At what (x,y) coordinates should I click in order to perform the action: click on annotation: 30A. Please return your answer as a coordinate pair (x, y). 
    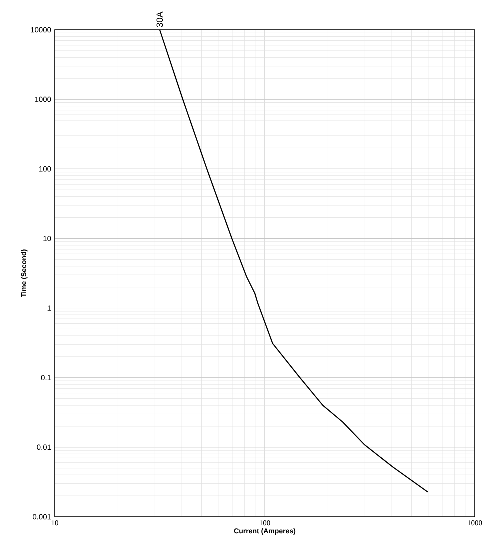
    Looking at the image, I should click on (160, 20).